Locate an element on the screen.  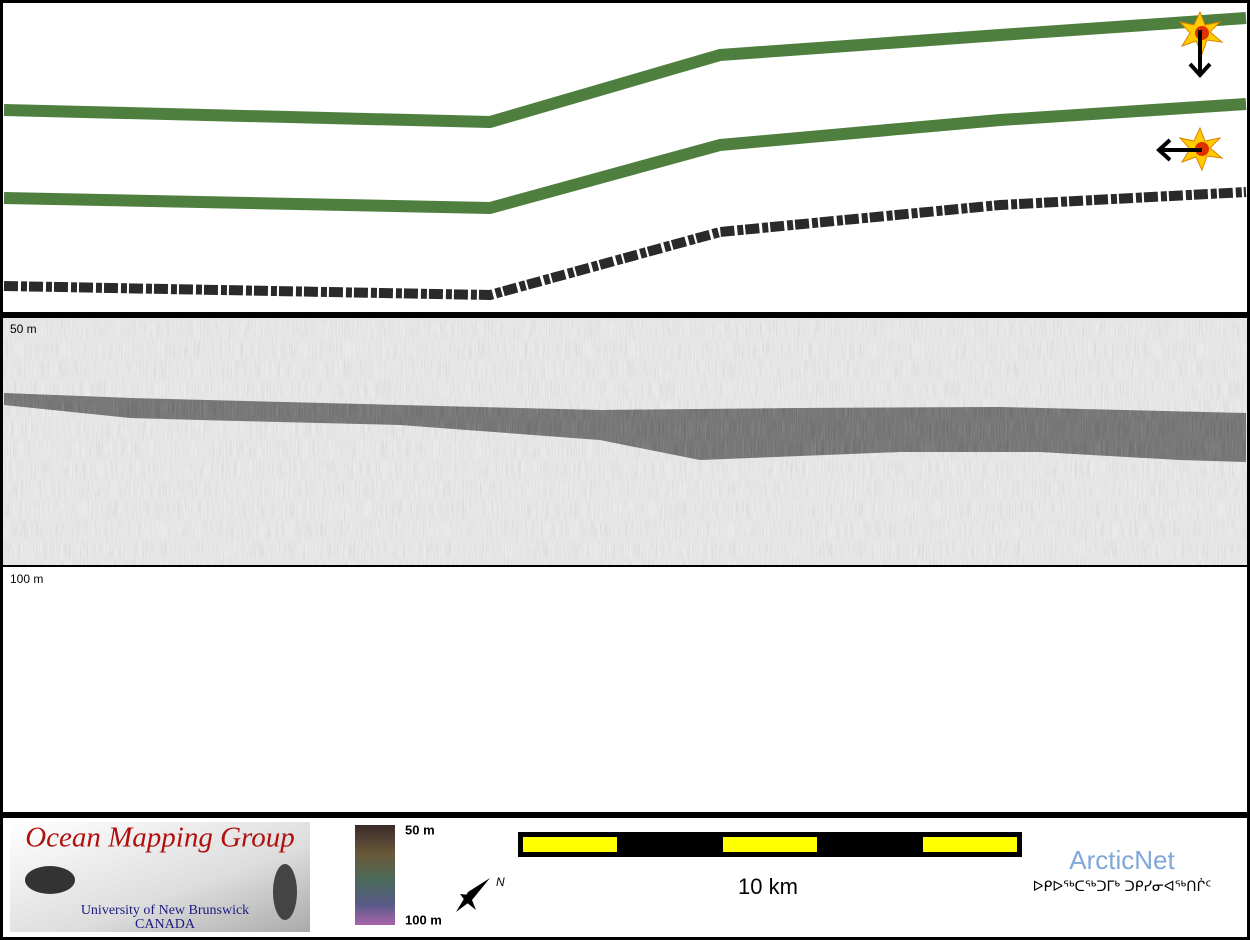
north-label: N is located at coordinates (500, 882).